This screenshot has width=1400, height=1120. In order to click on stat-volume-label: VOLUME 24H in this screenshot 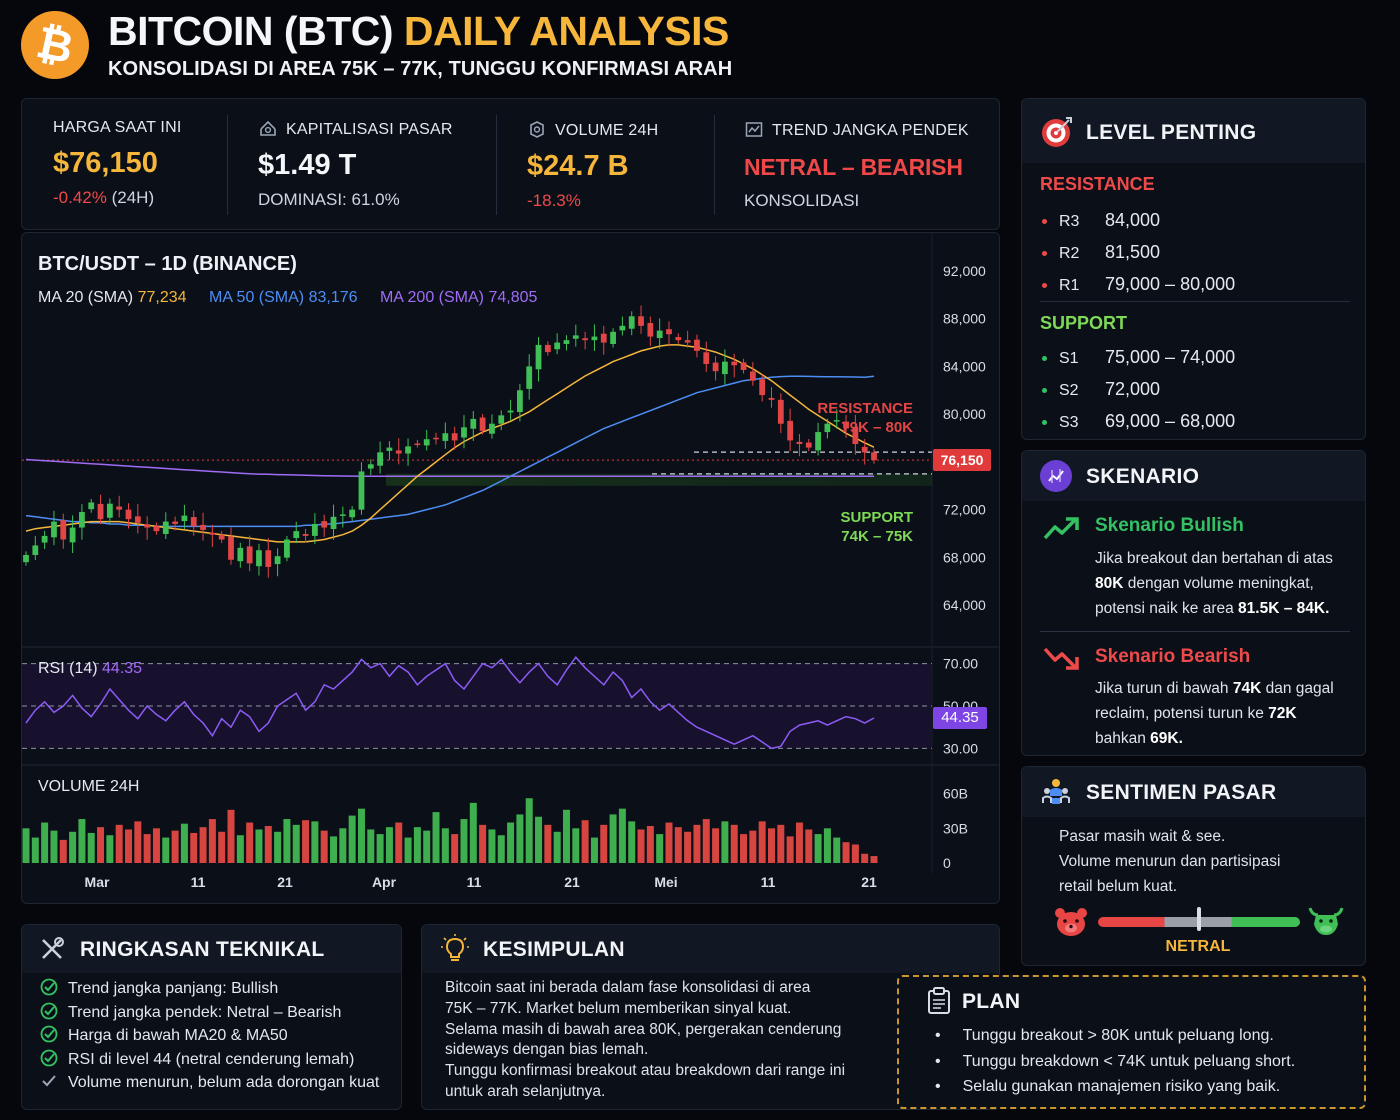, I will do `click(607, 130)`.